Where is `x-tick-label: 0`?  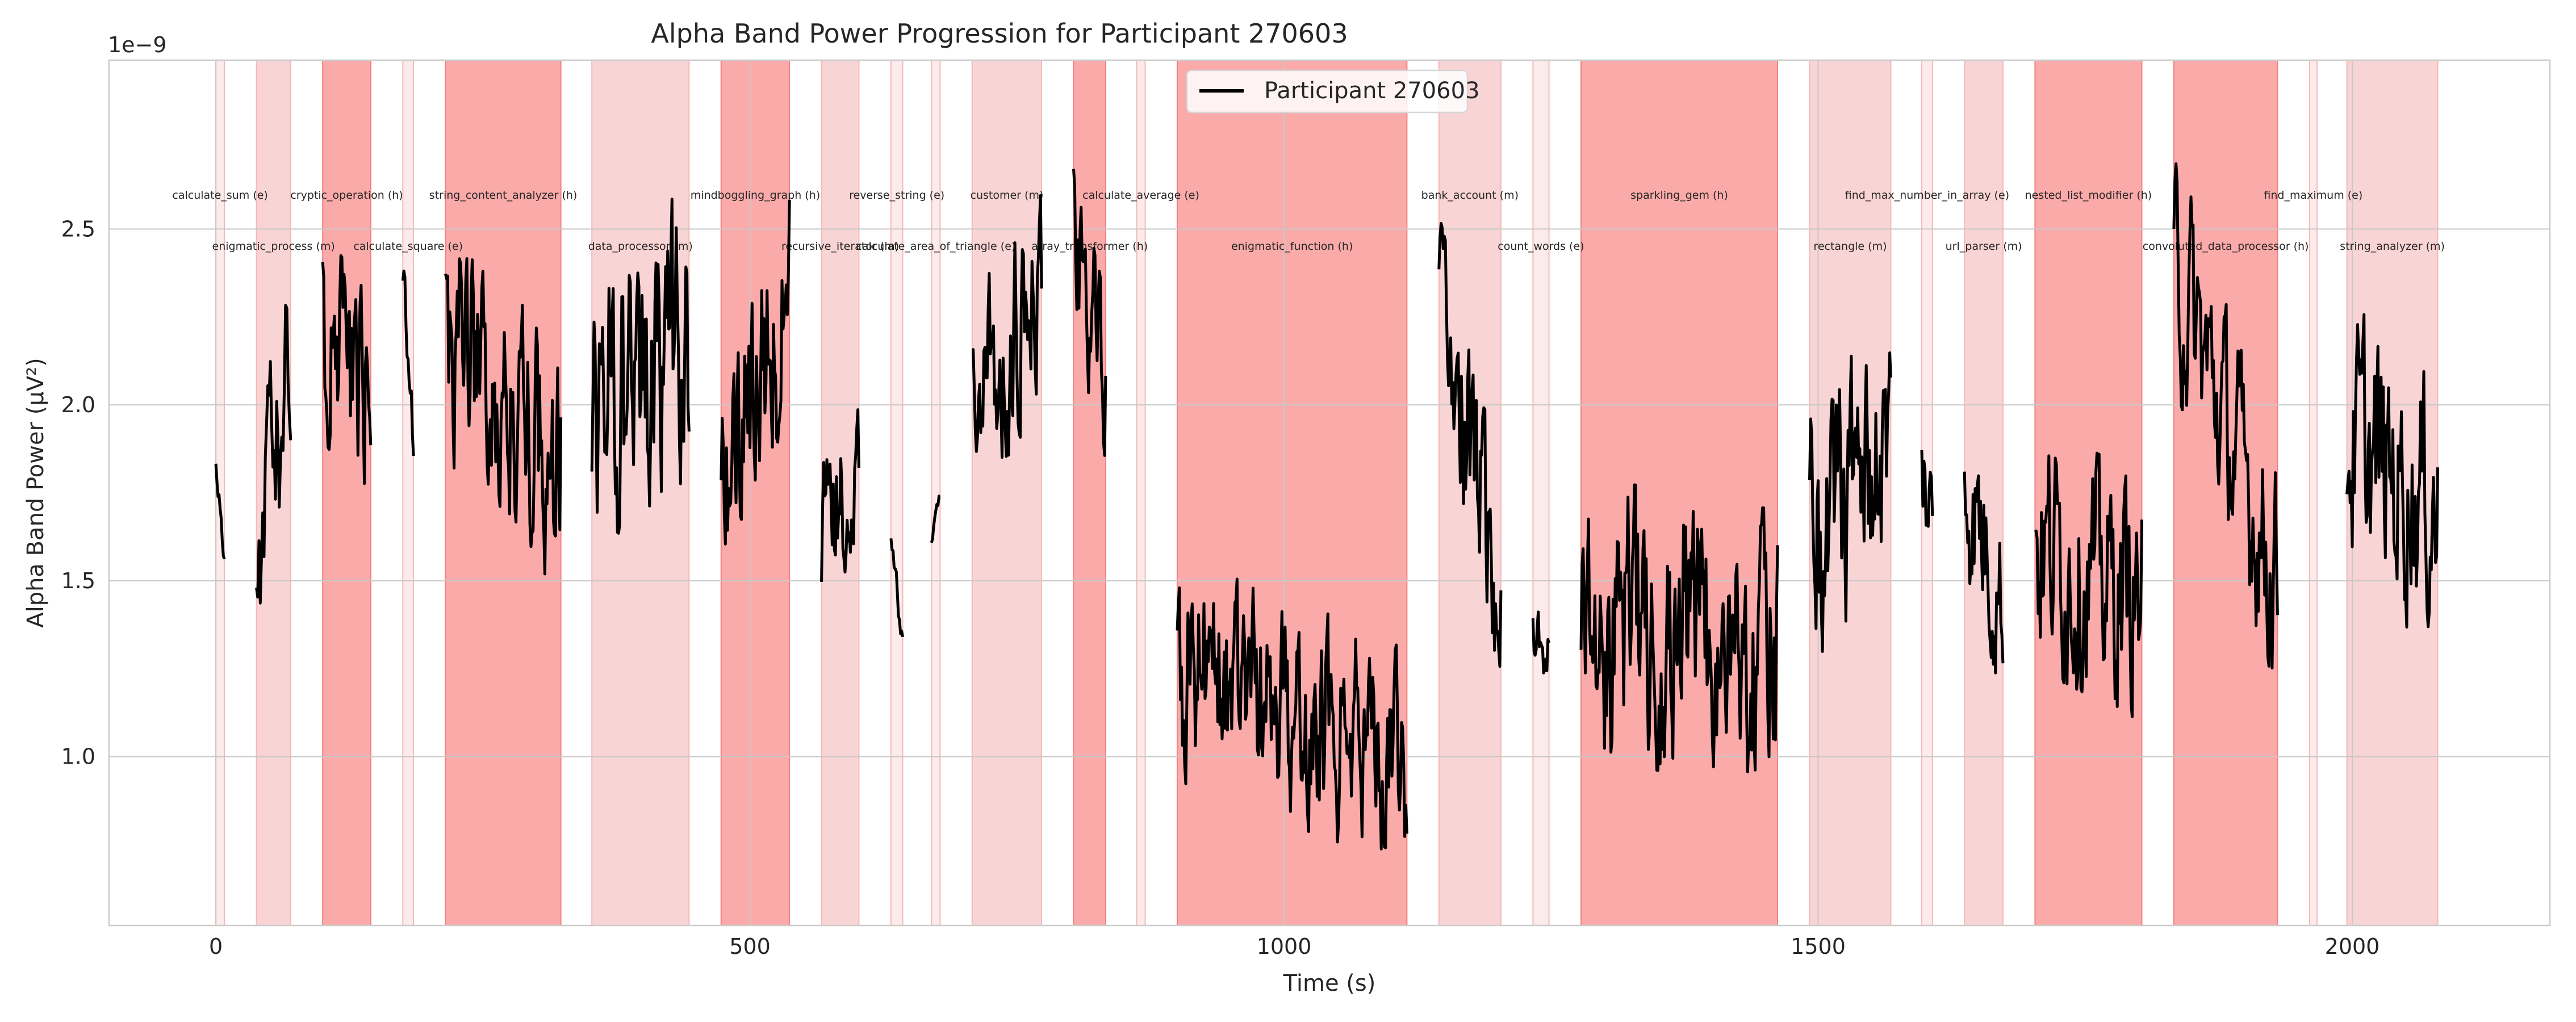
x-tick-label: 0 is located at coordinates (216, 946).